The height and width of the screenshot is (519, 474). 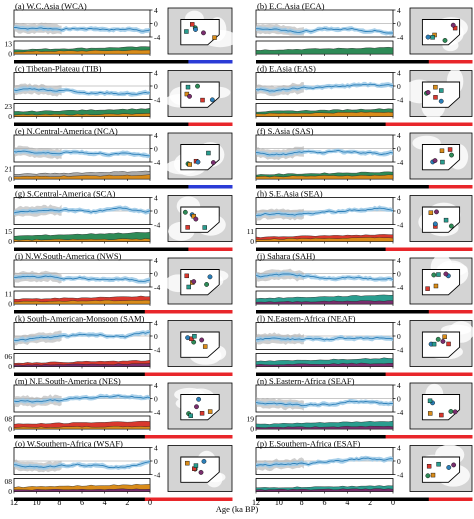 What do you see at coordinates (285, 131) in the screenshot?
I see `panel-title: (f) S.Asia (SAS)` at bounding box center [285, 131].